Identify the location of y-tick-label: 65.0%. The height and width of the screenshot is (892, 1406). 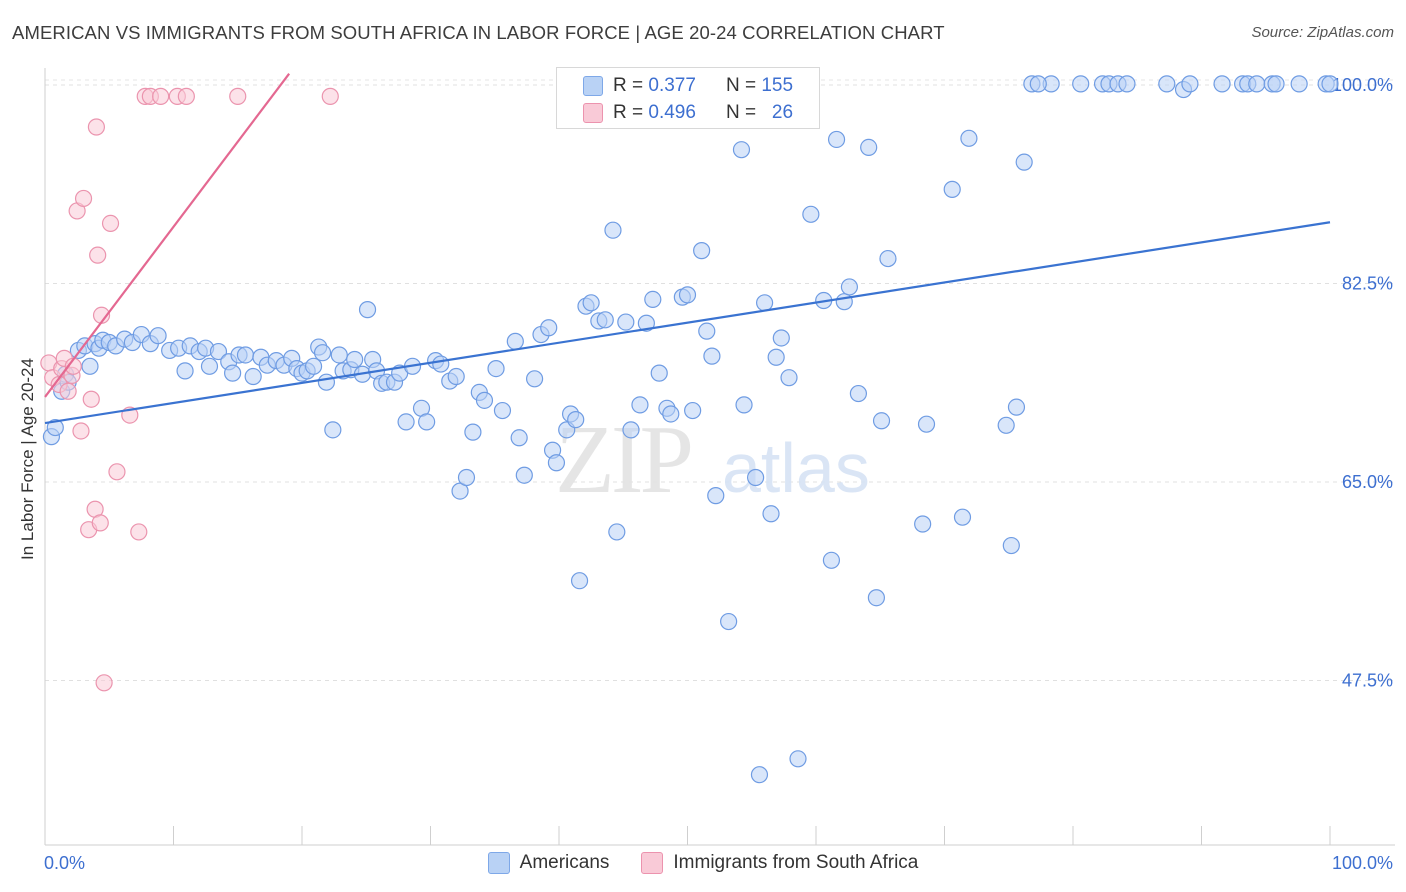
(1367, 482).